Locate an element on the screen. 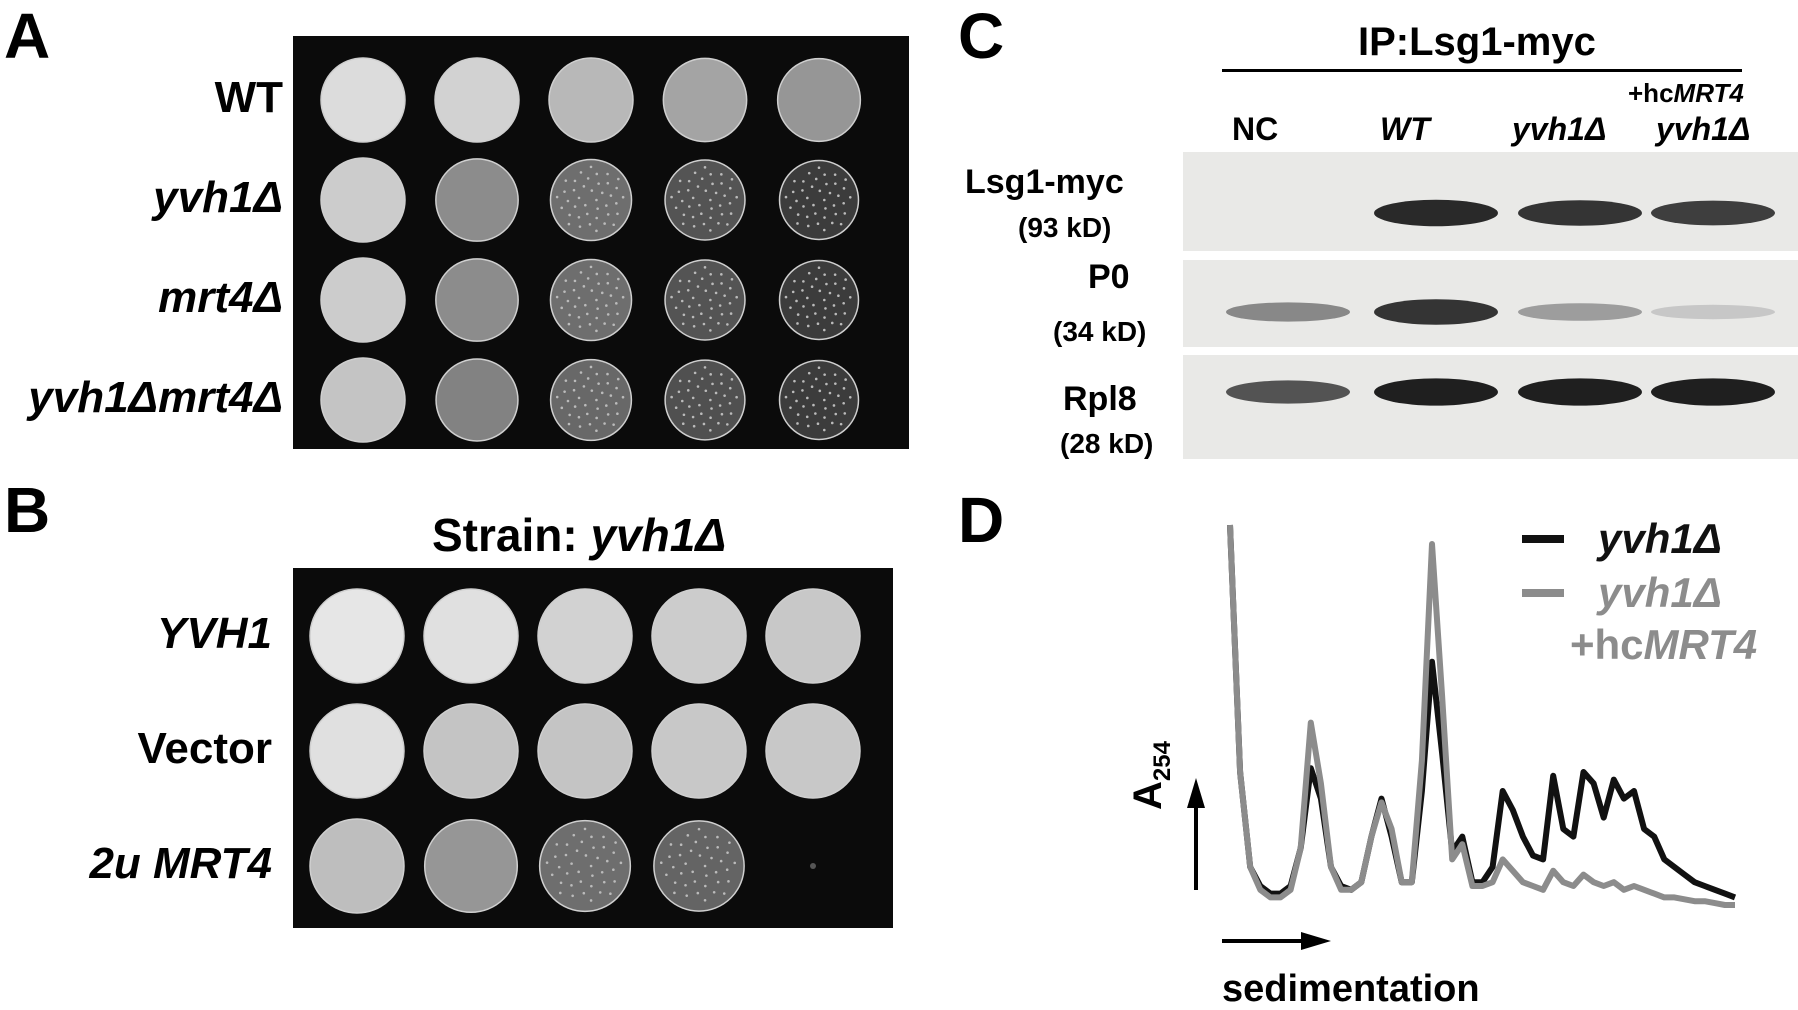  plate-b-spots is located at coordinates (585, 751).